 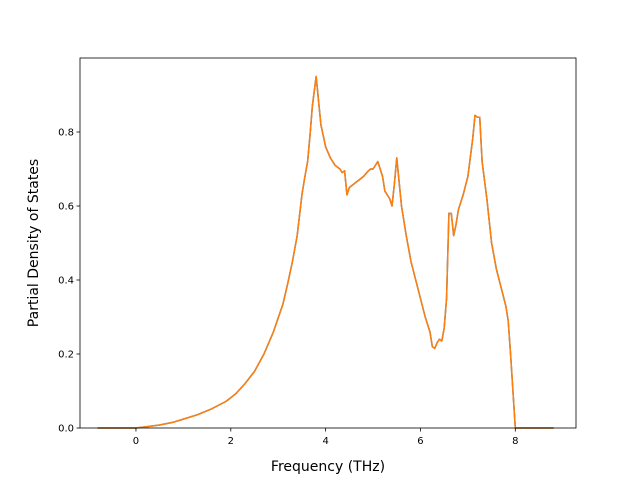 What do you see at coordinates (420, 441) in the screenshot?
I see `x-tick-label: 6` at bounding box center [420, 441].